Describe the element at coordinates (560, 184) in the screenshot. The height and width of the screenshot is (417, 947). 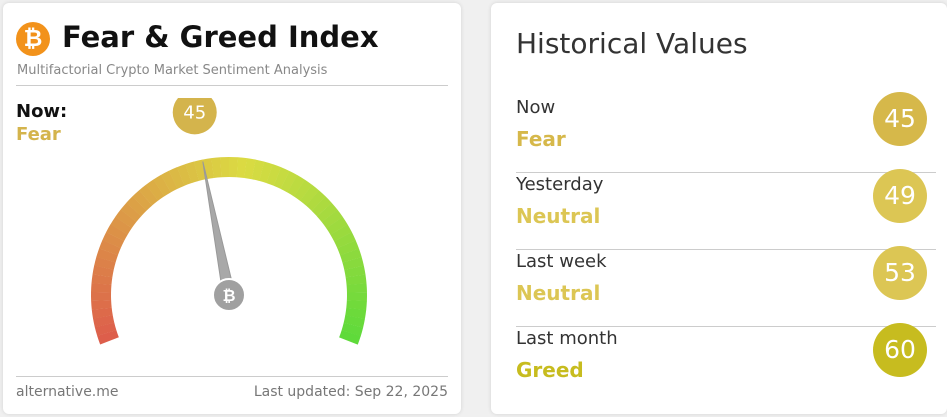
I see `row-label: Yesterday` at that location.